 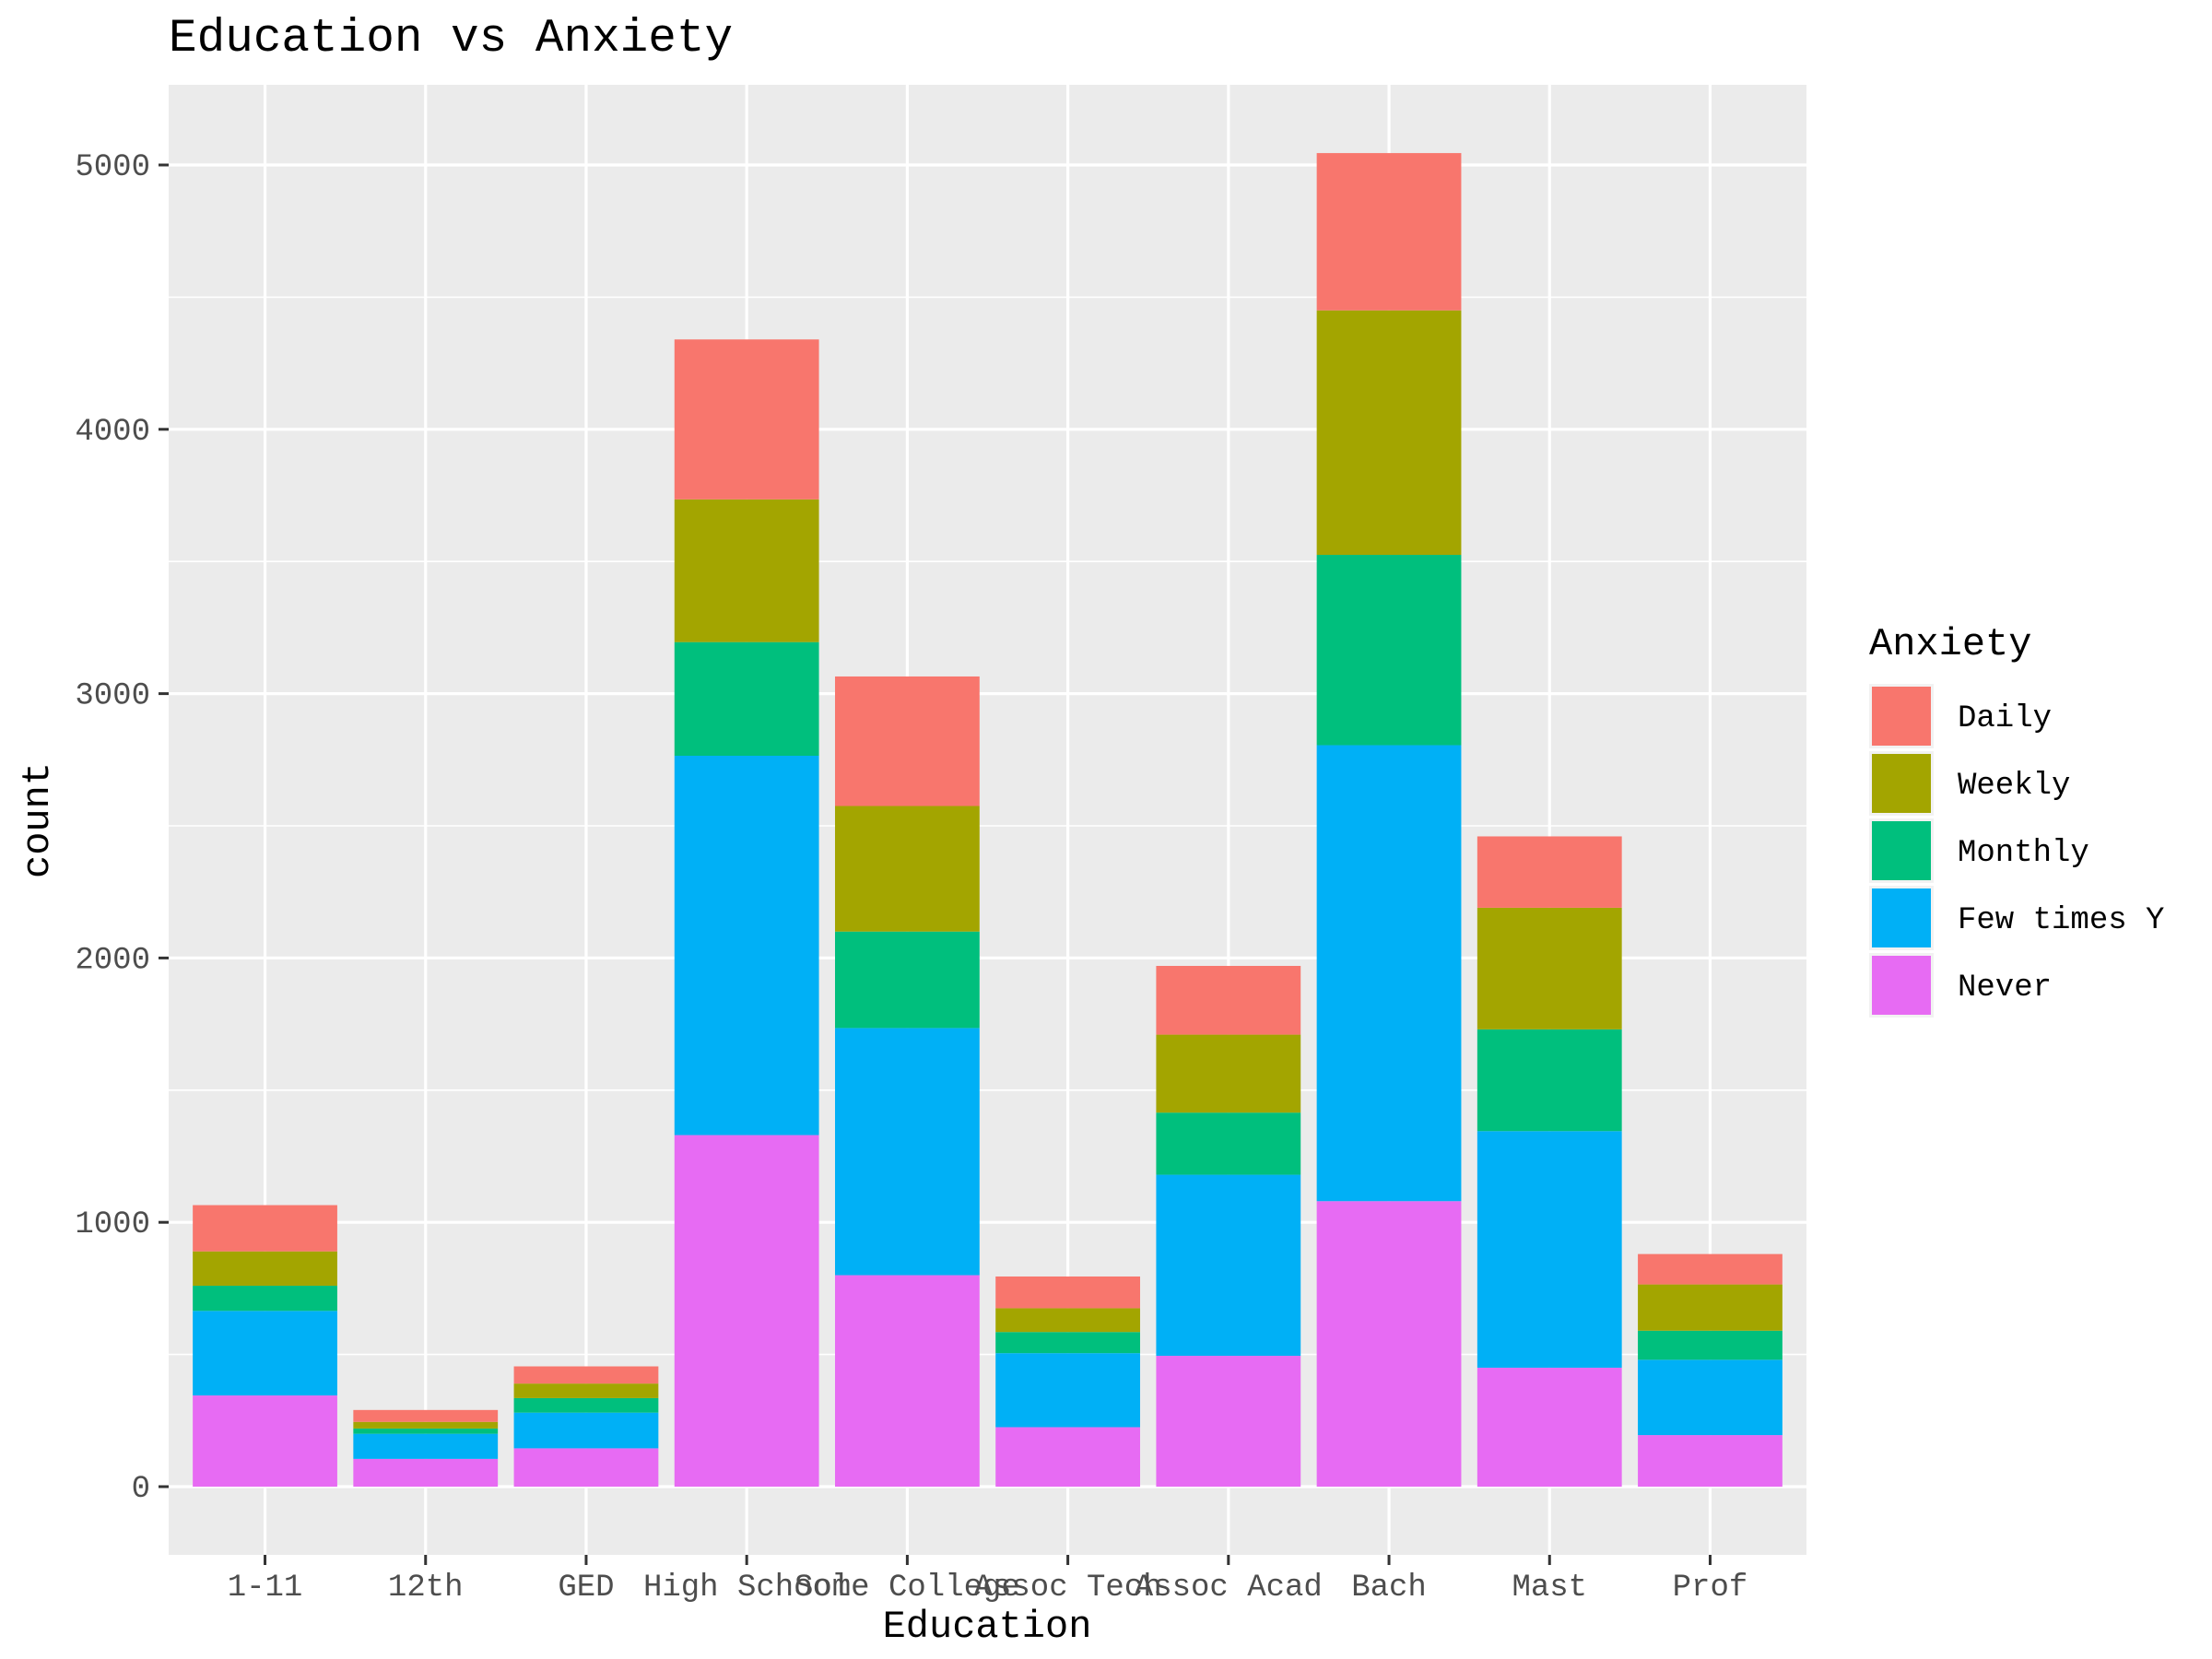 What do you see at coordinates (112, 432) in the screenshot?
I see `y-tick-label: 4000` at bounding box center [112, 432].